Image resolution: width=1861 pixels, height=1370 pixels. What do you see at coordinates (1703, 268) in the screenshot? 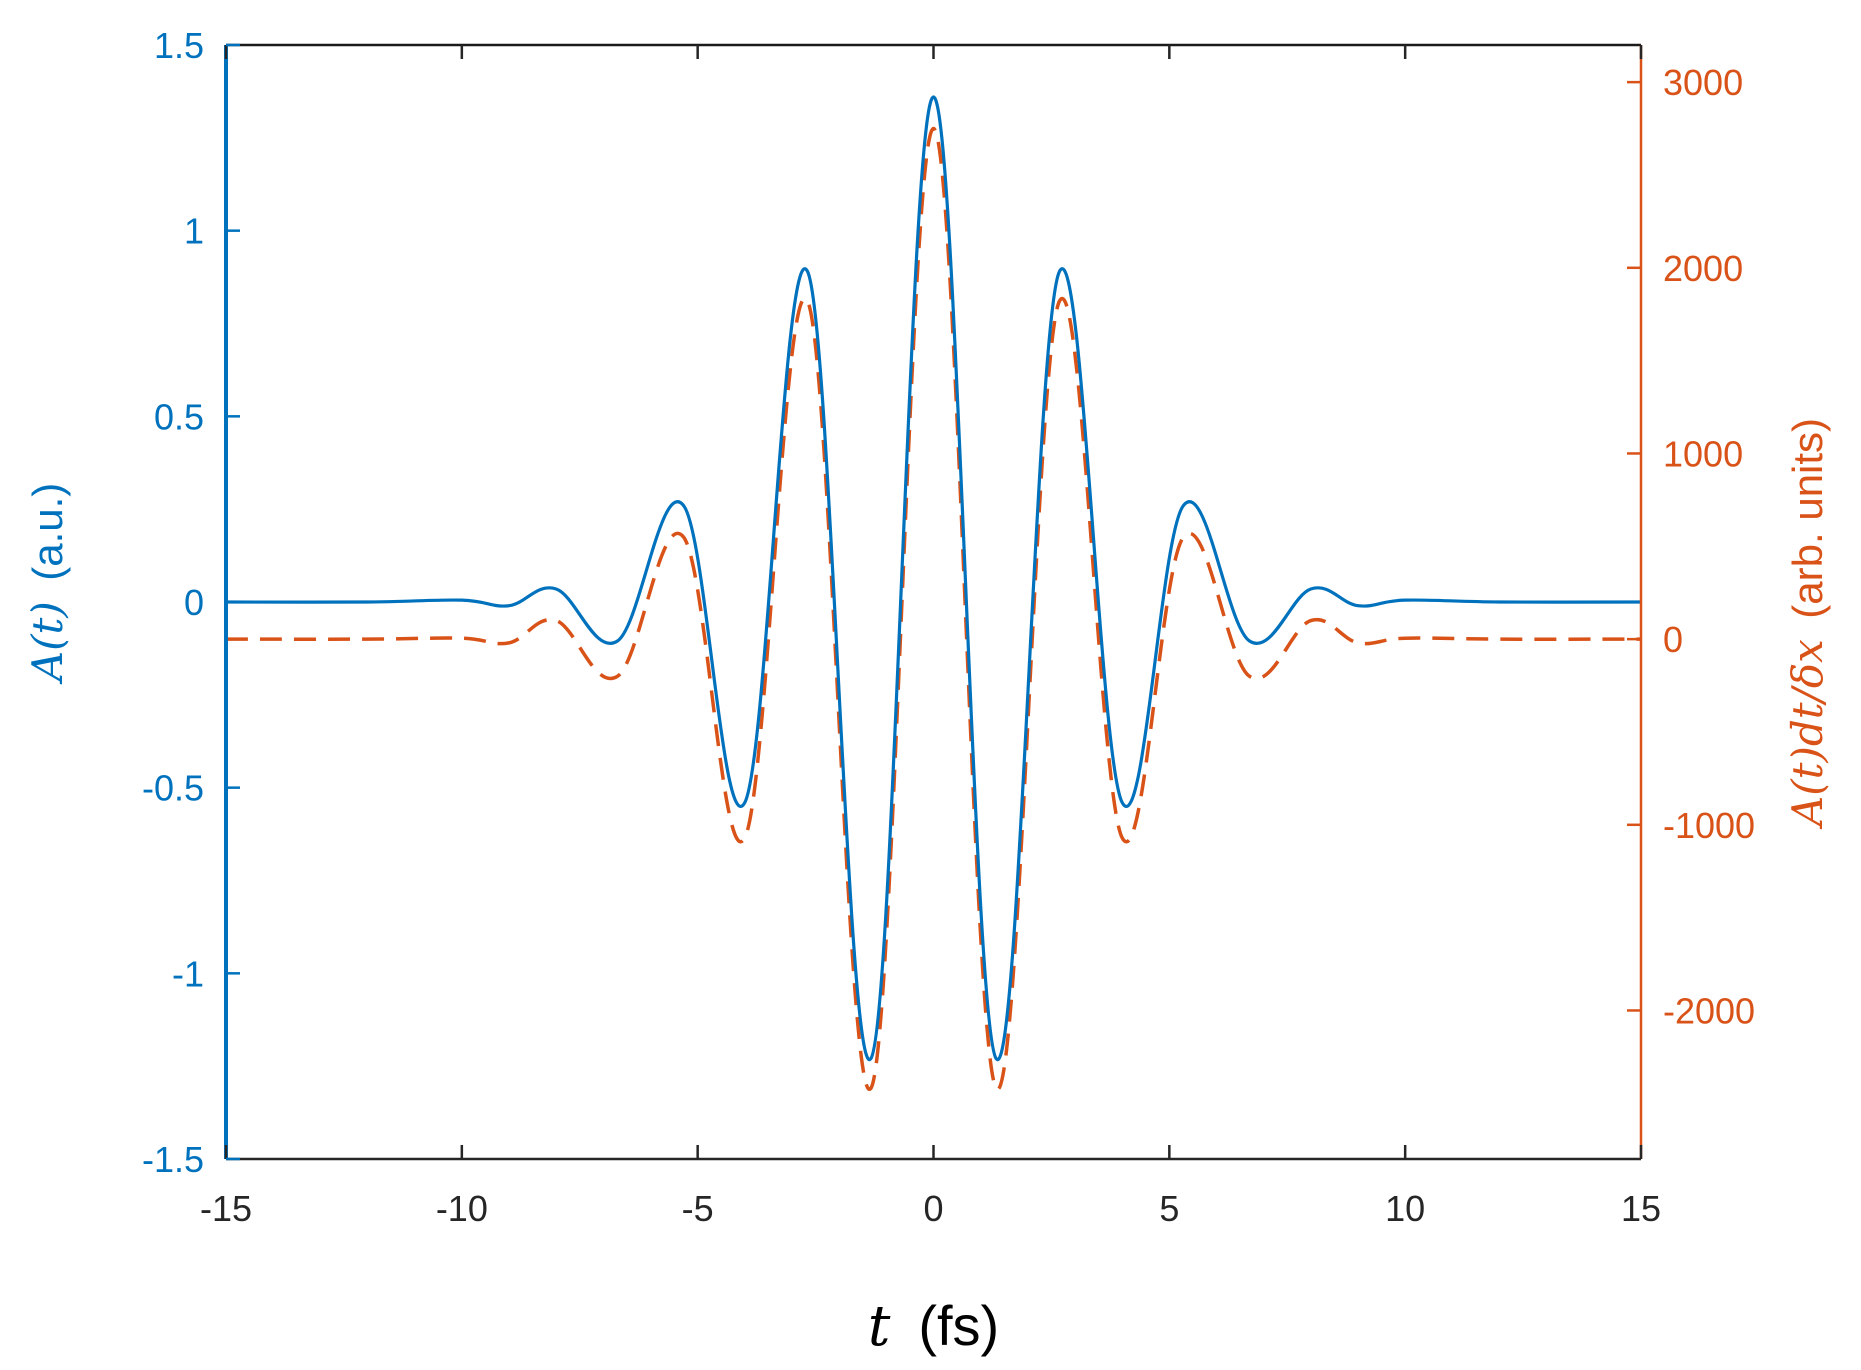
I see `y-right-tick-label: 2000` at bounding box center [1703, 268].